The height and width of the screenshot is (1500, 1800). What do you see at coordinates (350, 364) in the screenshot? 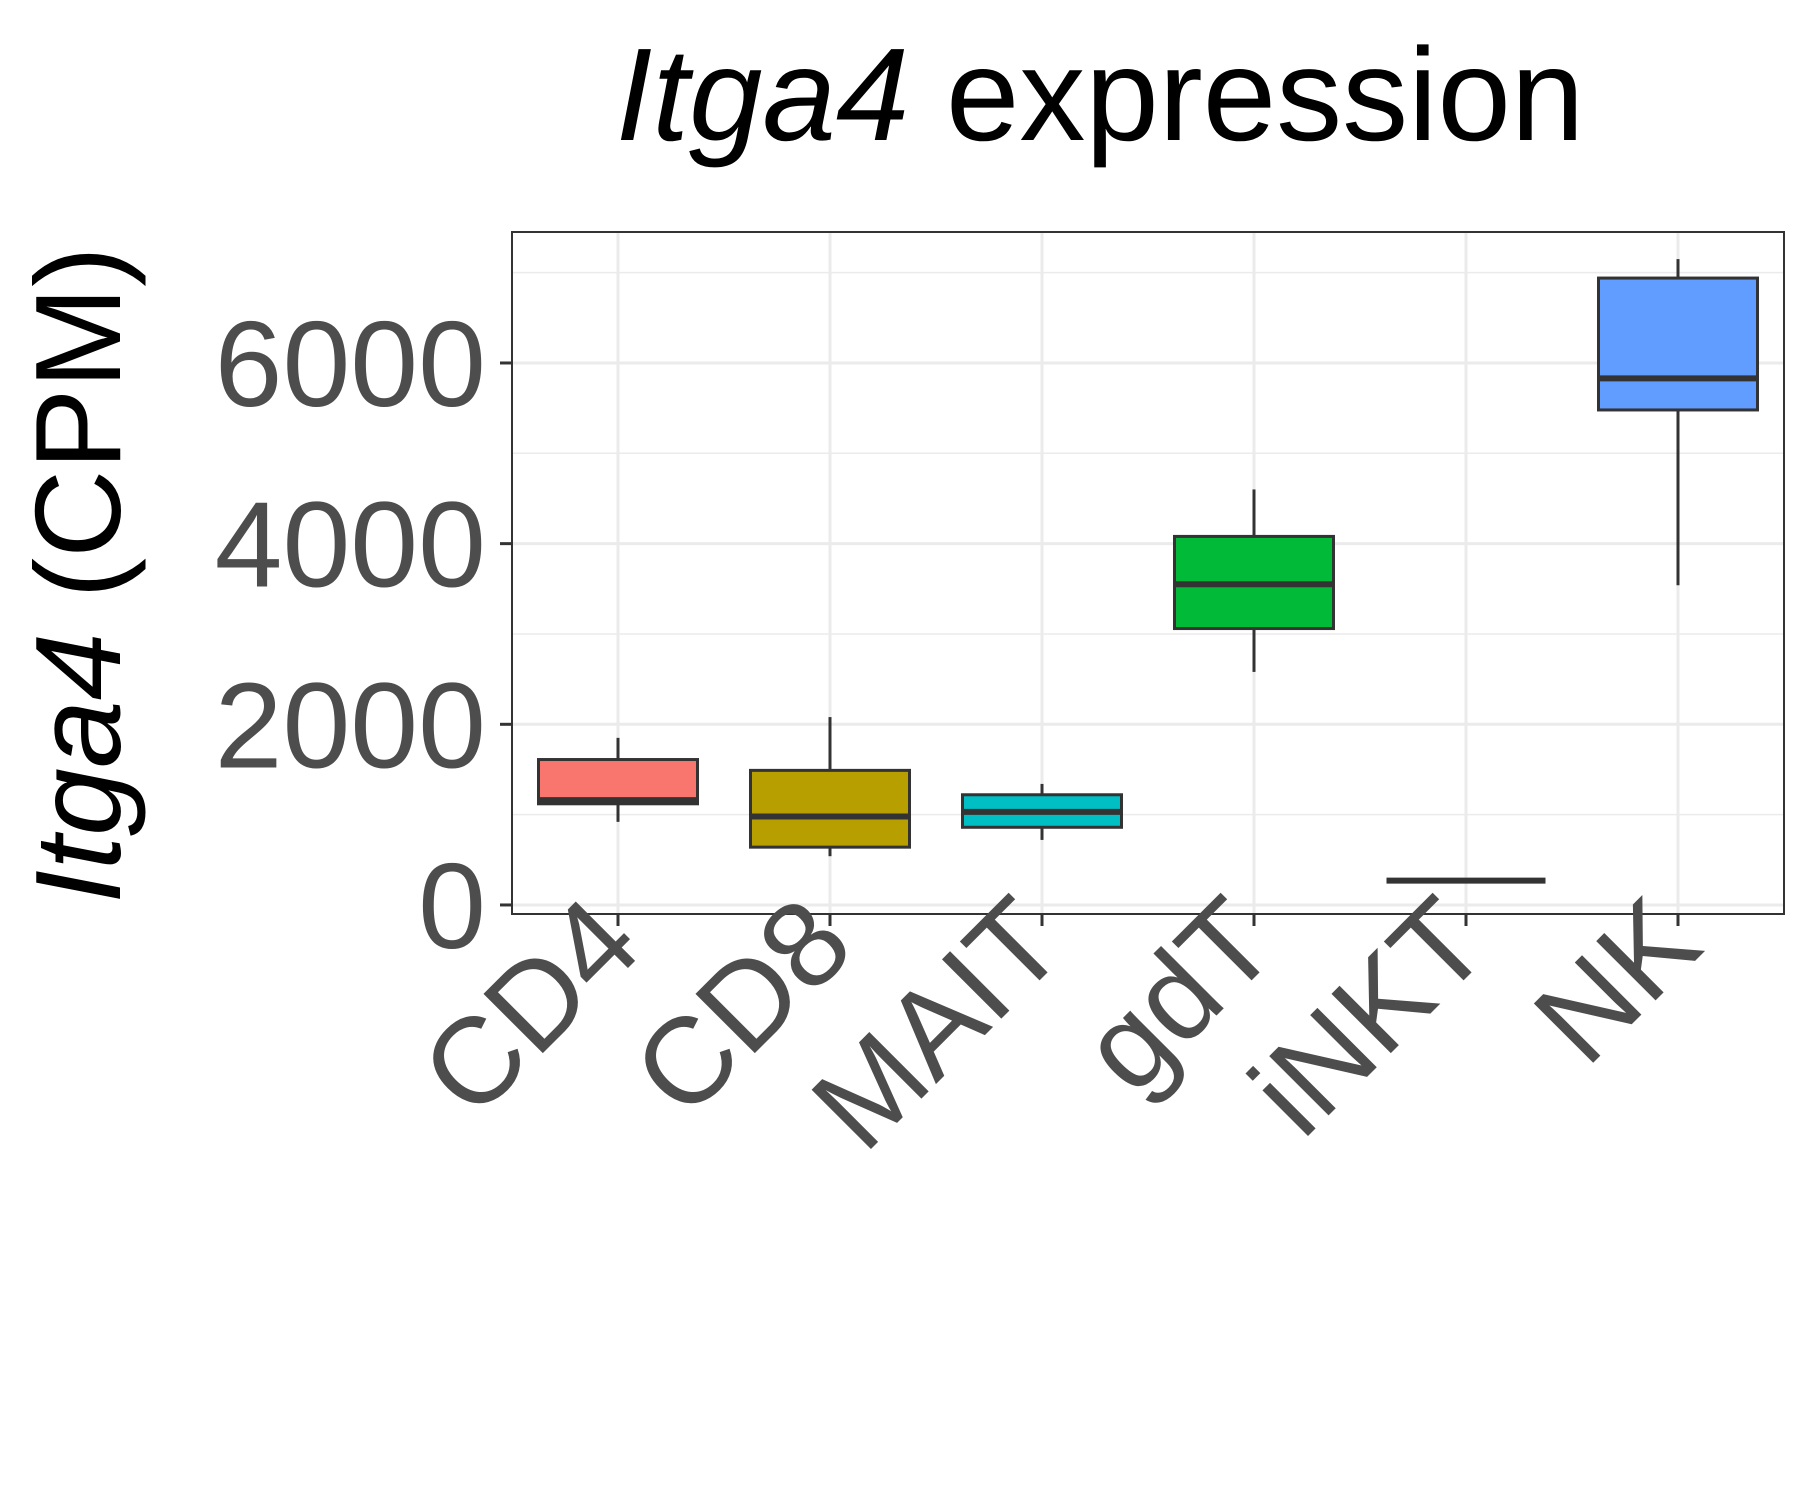
I see `y-tick-label: 6000` at bounding box center [350, 364].